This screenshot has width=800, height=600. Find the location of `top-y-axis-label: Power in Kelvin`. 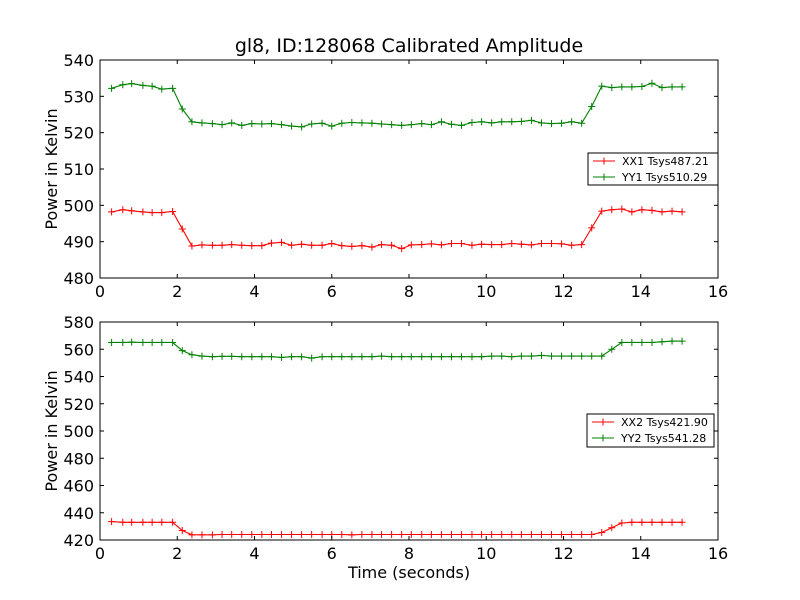

top-y-axis-label: Power in Kelvin is located at coordinates (51, 168).